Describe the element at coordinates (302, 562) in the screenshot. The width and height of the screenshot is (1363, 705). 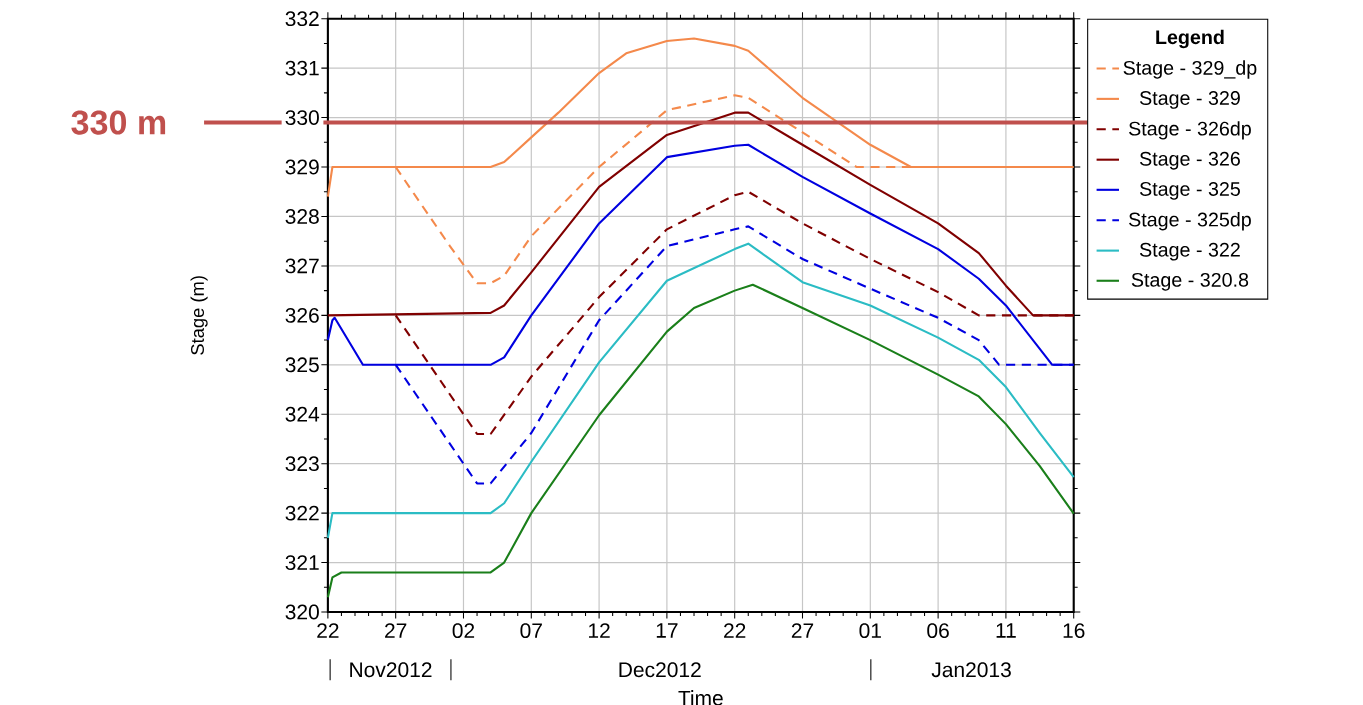
I see `y-tick-label: 321` at that location.